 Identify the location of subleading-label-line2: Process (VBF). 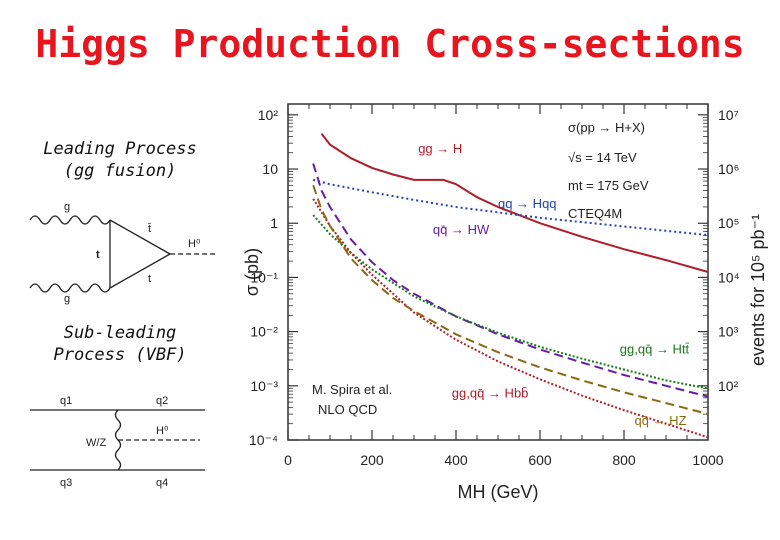
(120, 355).